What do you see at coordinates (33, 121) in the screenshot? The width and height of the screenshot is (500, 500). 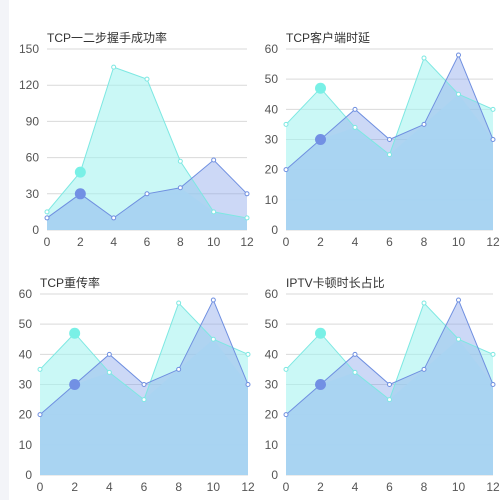 I see `y-tick-label: 90` at bounding box center [33, 121].